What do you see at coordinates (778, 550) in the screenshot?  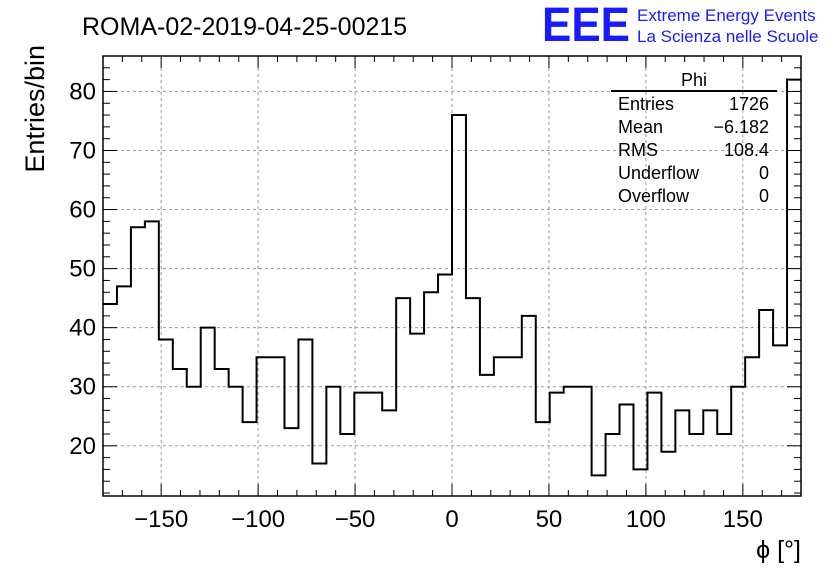 I see `x-axis-label: ϕ [°]` at bounding box center [778, 550].